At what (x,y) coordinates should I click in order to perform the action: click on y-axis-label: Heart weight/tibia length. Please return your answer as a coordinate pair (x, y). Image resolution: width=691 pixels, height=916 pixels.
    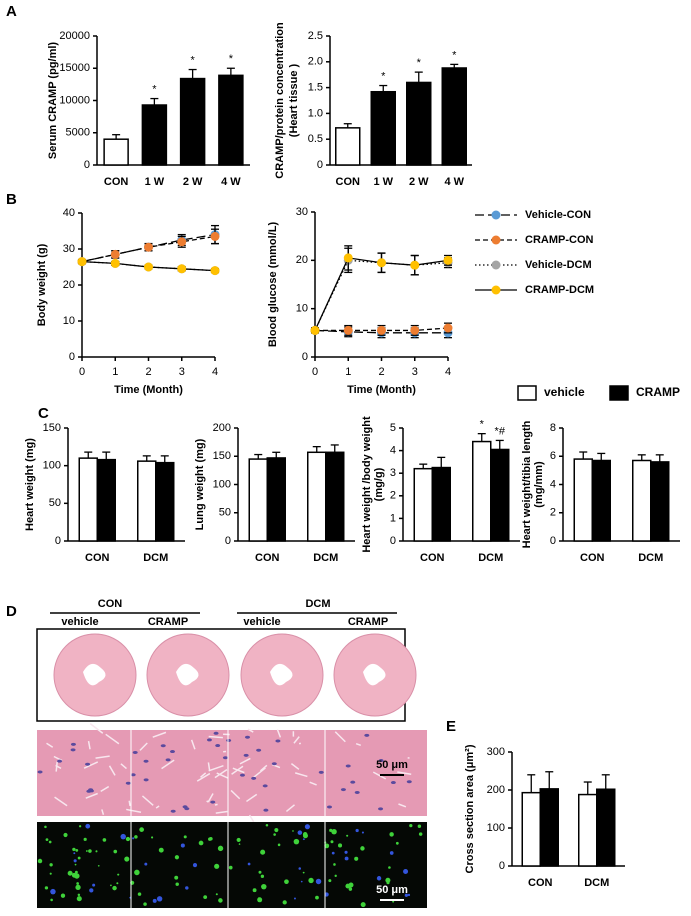
    Looking at the image, I should click on (527, 484).